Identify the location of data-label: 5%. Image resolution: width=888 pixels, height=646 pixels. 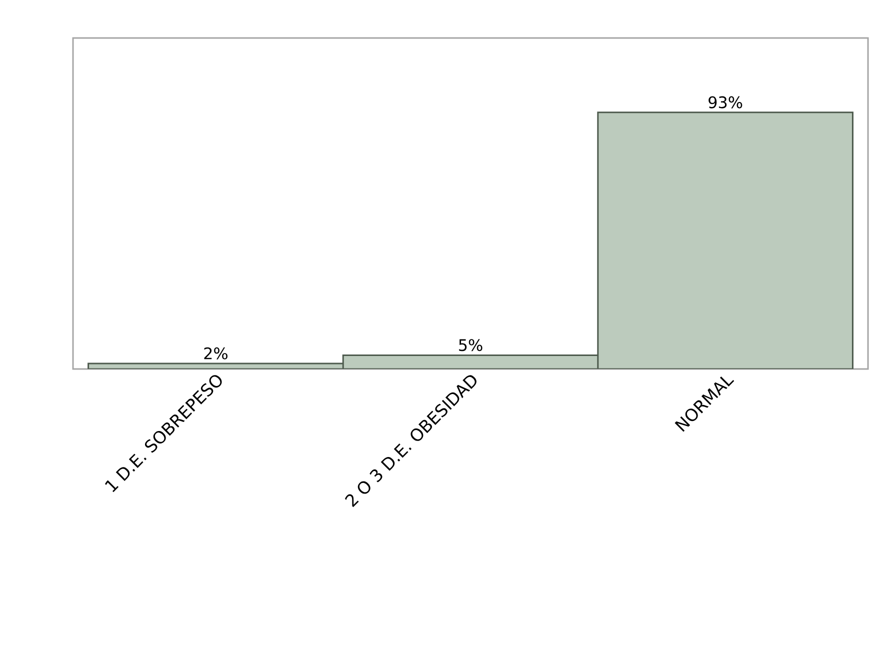
(470, 345).